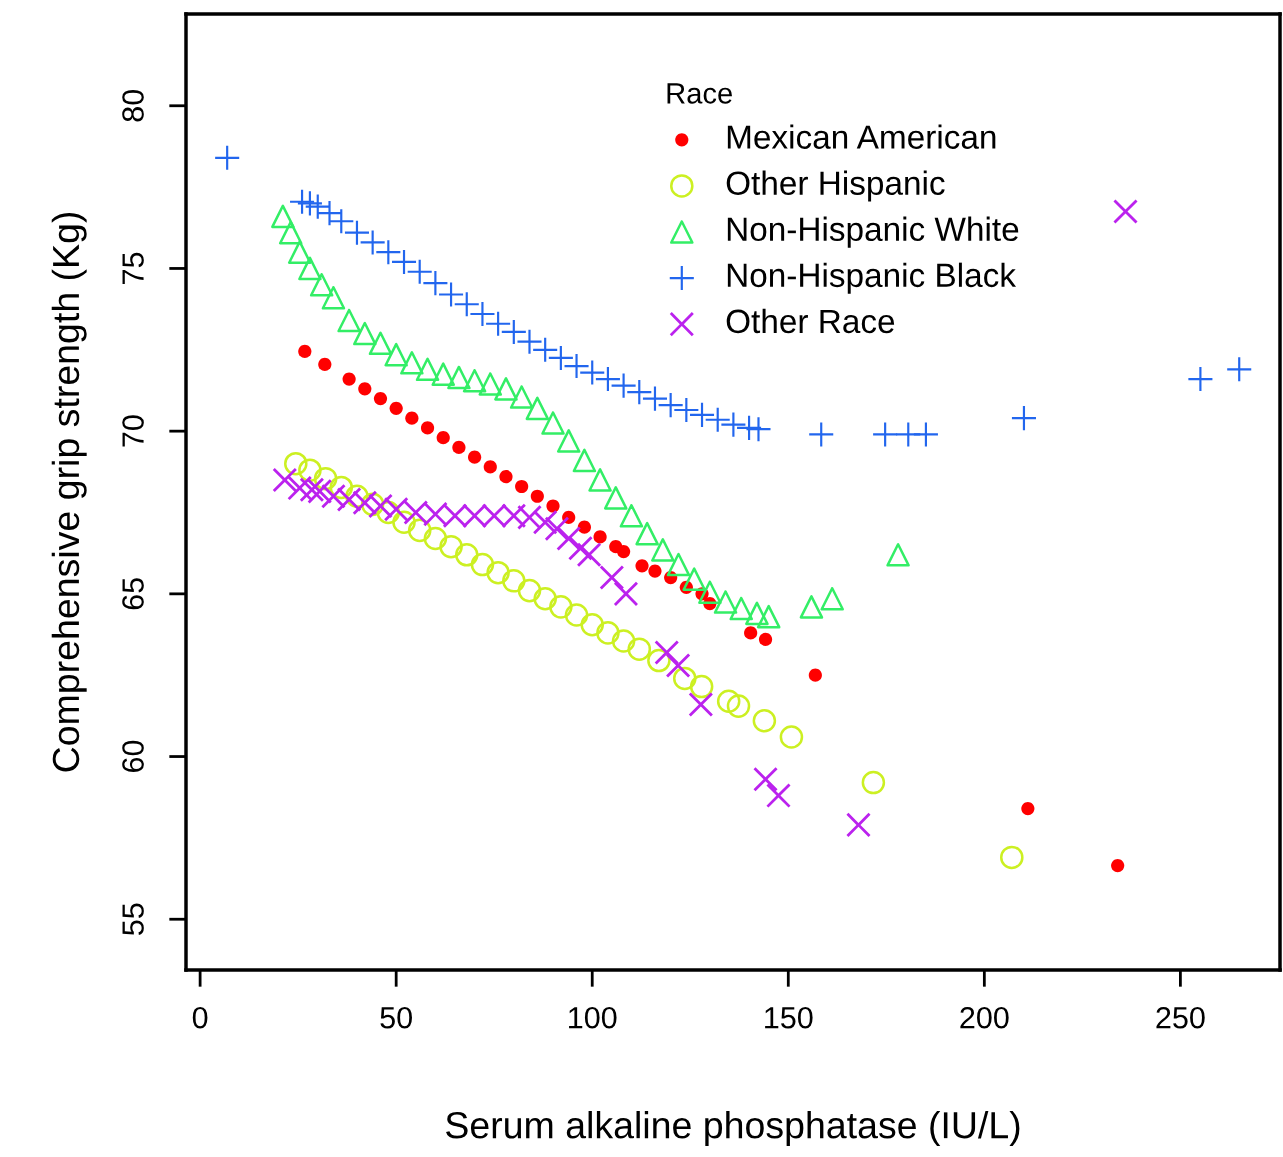 This screenshot has height=1157, width=1283. I want to click on y-axis-title: Comprehensive grip strength (Kg), so click(69, 492).